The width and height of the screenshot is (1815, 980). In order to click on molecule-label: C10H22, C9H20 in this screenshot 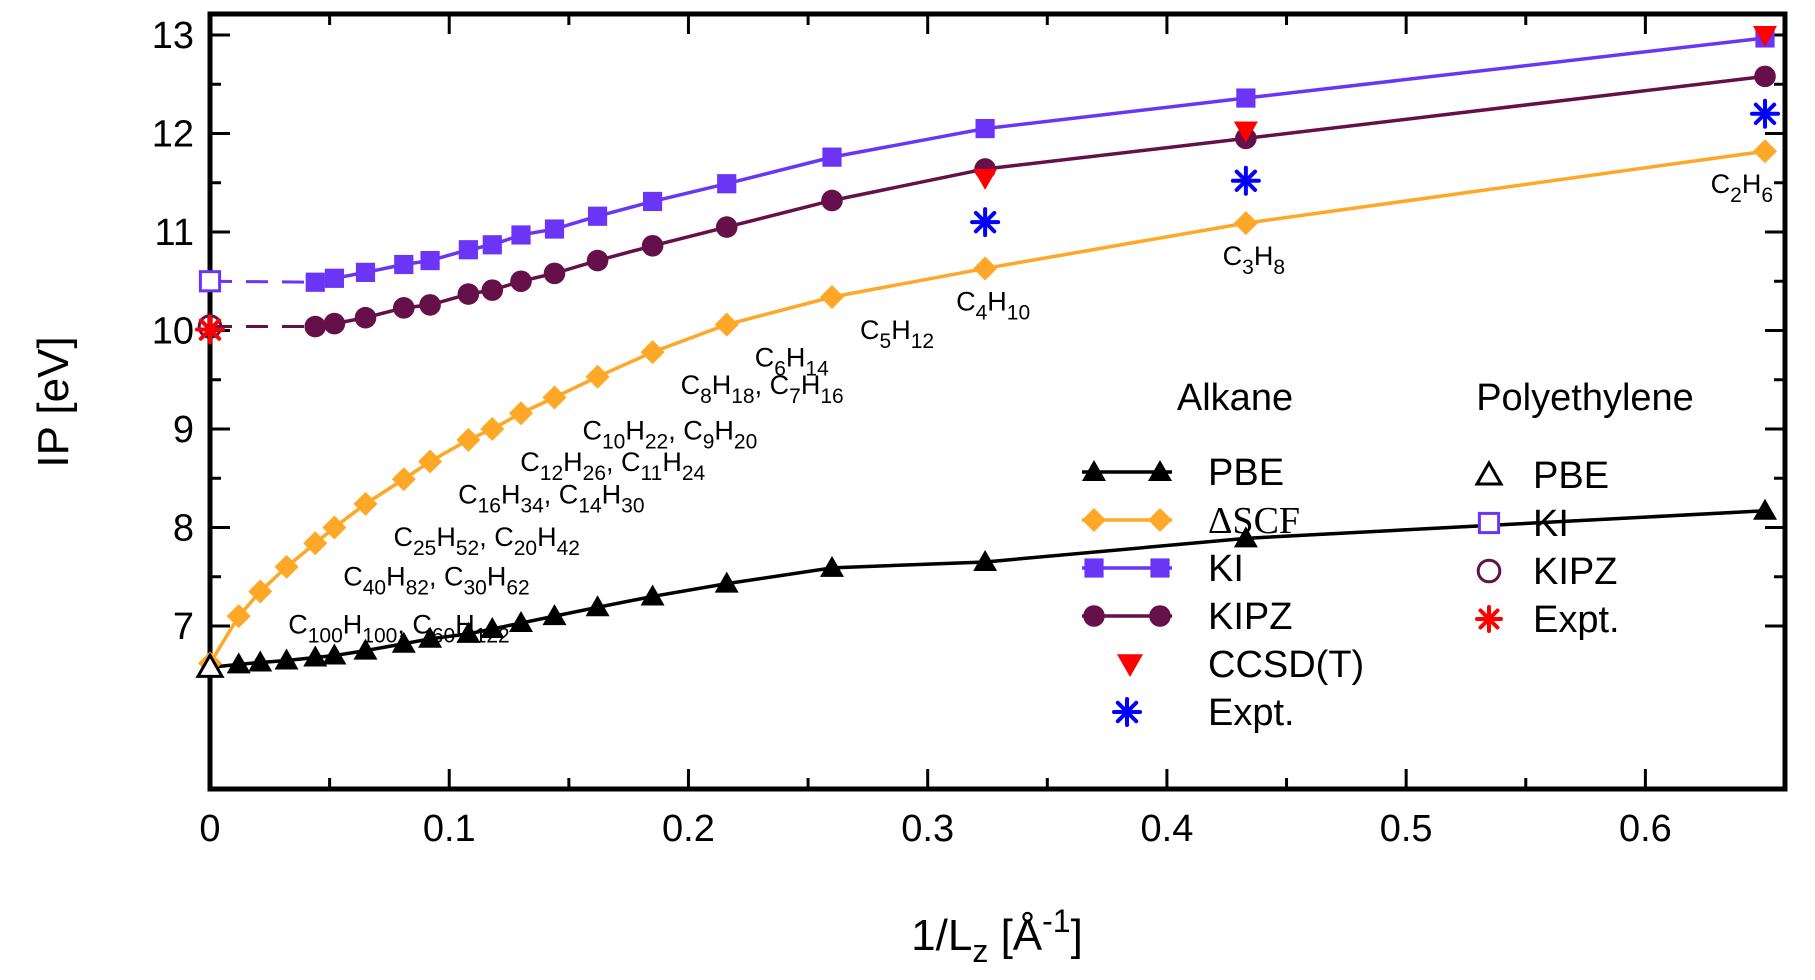, I will do `click(669, 434)`.